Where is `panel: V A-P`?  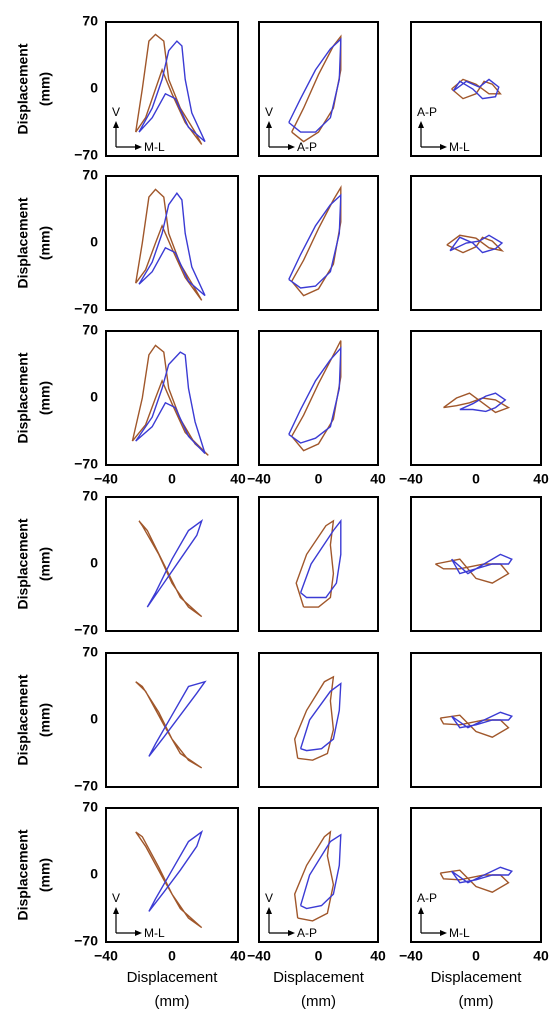
panel: V A-P is located at coordinates (318, 89).